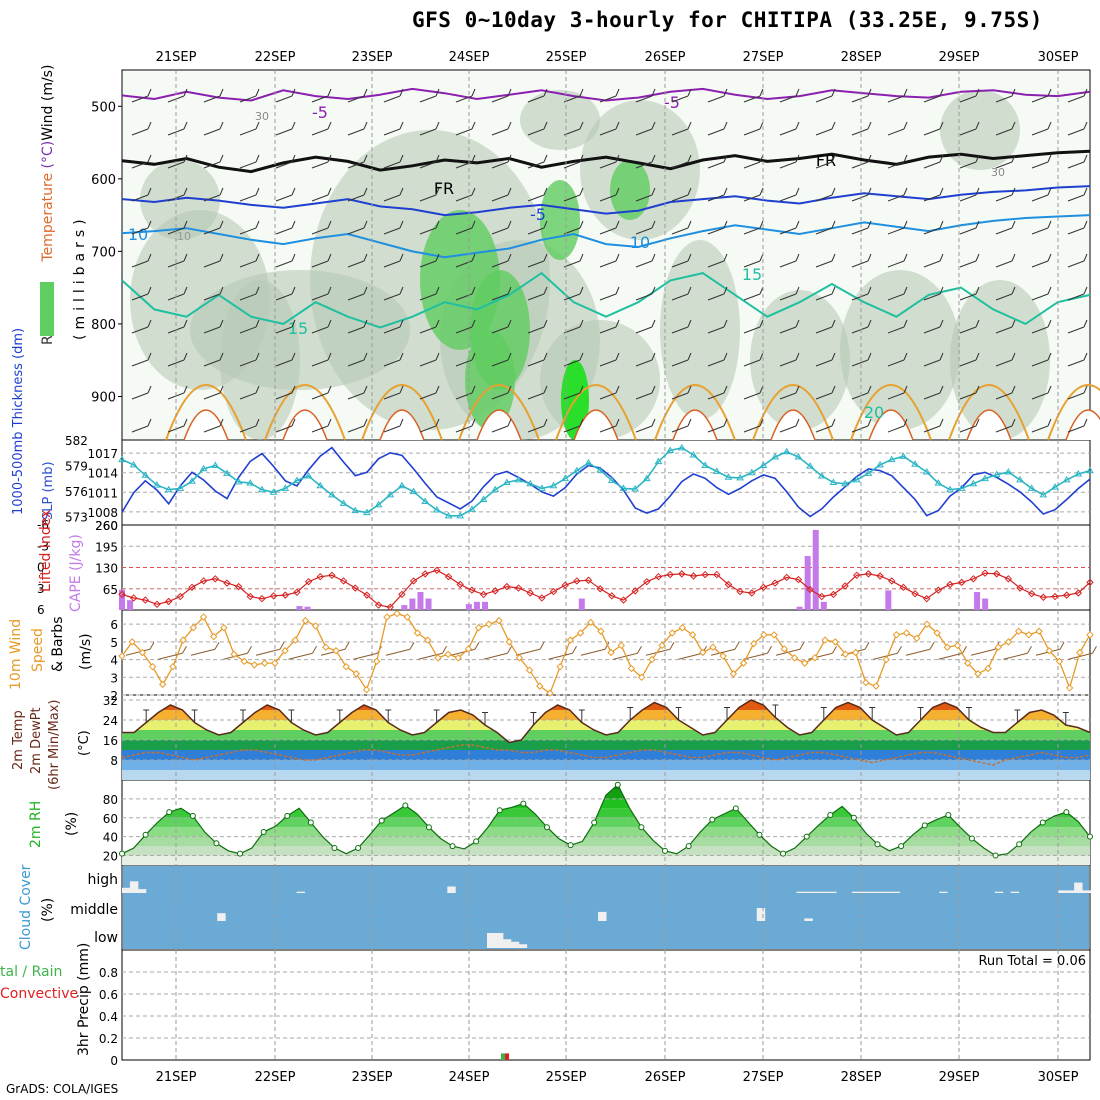 The height and width of the screenshot is (1100, 1100). Describe the element at coordinates (444, 188) in the screenshot. I see `contour-label: FR` at that location.